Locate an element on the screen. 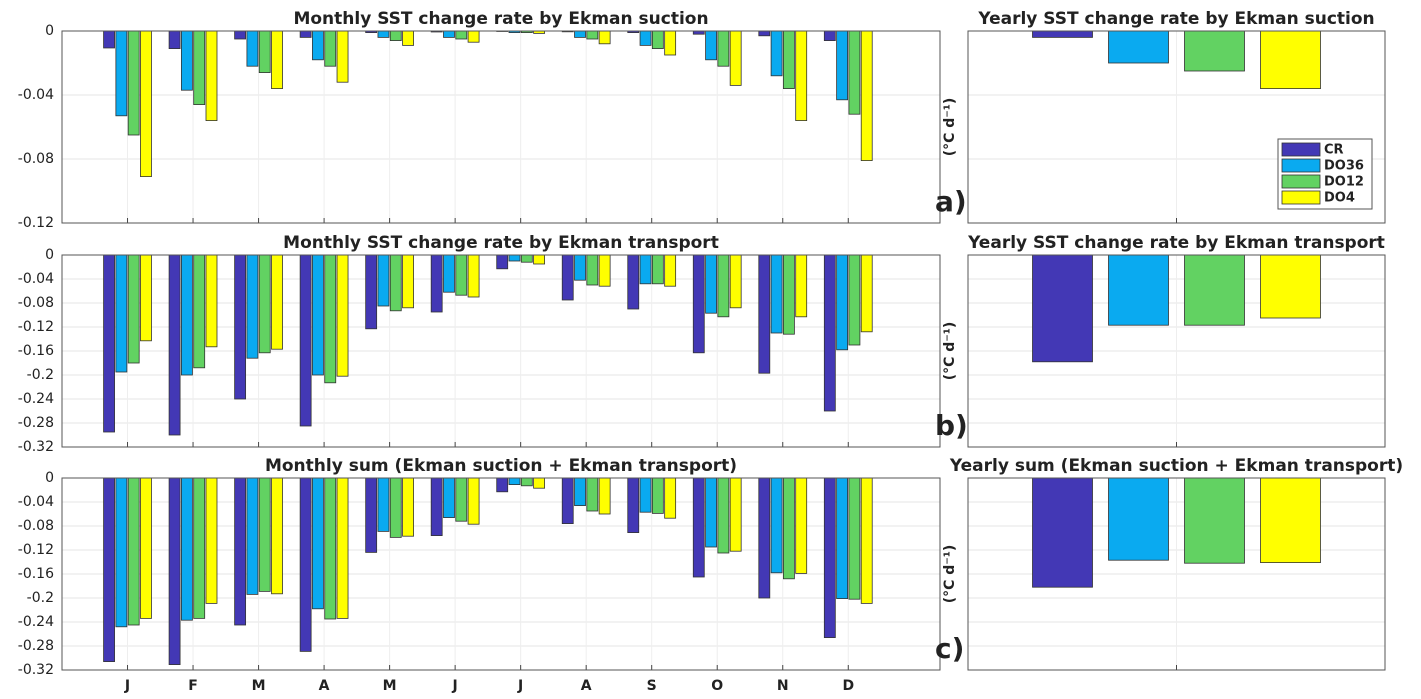 The image size is (1421, 699). x-tick-label: O is located at coordinates (717, 686).